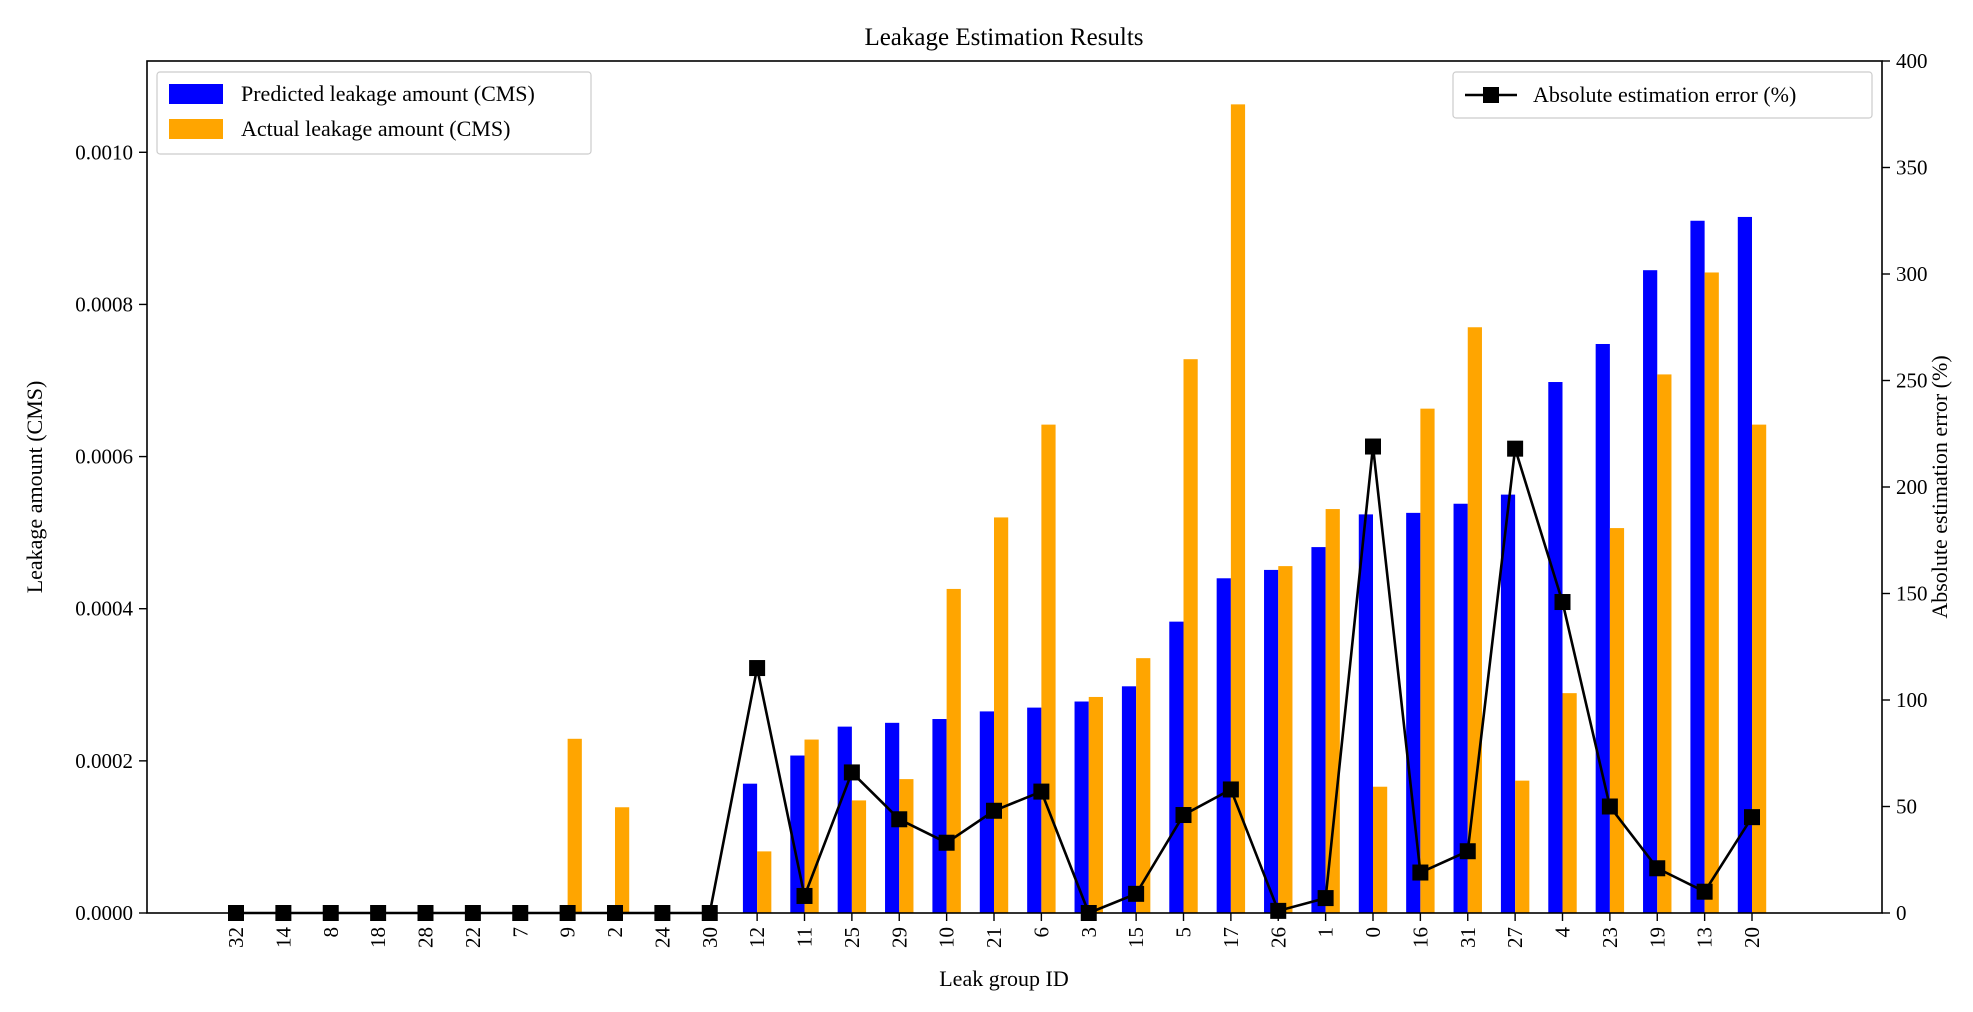 The width and height of the screenshot is (1973, 1012). What do you see at coordinates (236, 937) in the screenshot?
I see `x-tick-label: 32` at bounding box center [236, 937].